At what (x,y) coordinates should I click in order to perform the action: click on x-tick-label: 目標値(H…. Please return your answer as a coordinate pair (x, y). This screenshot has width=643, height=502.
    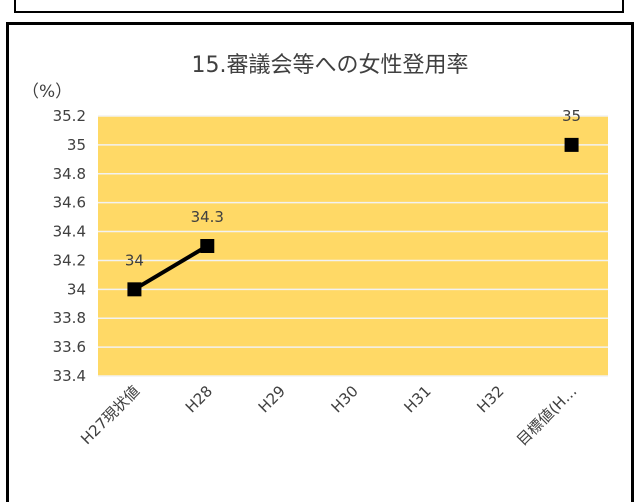
    Looking at the image, I should click on (546, 415).